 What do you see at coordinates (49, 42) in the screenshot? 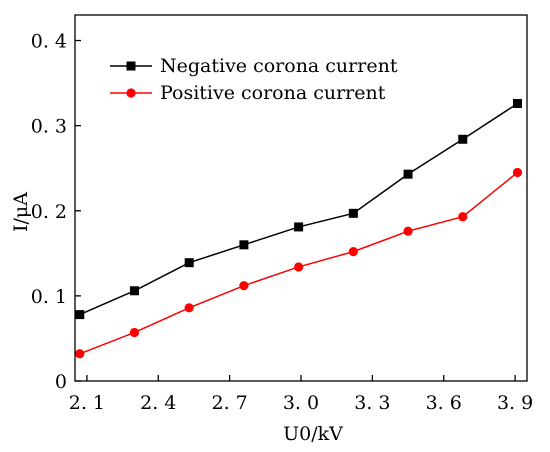
I see `y-tick-label: 0. 4` at bounding box center [49, 42].